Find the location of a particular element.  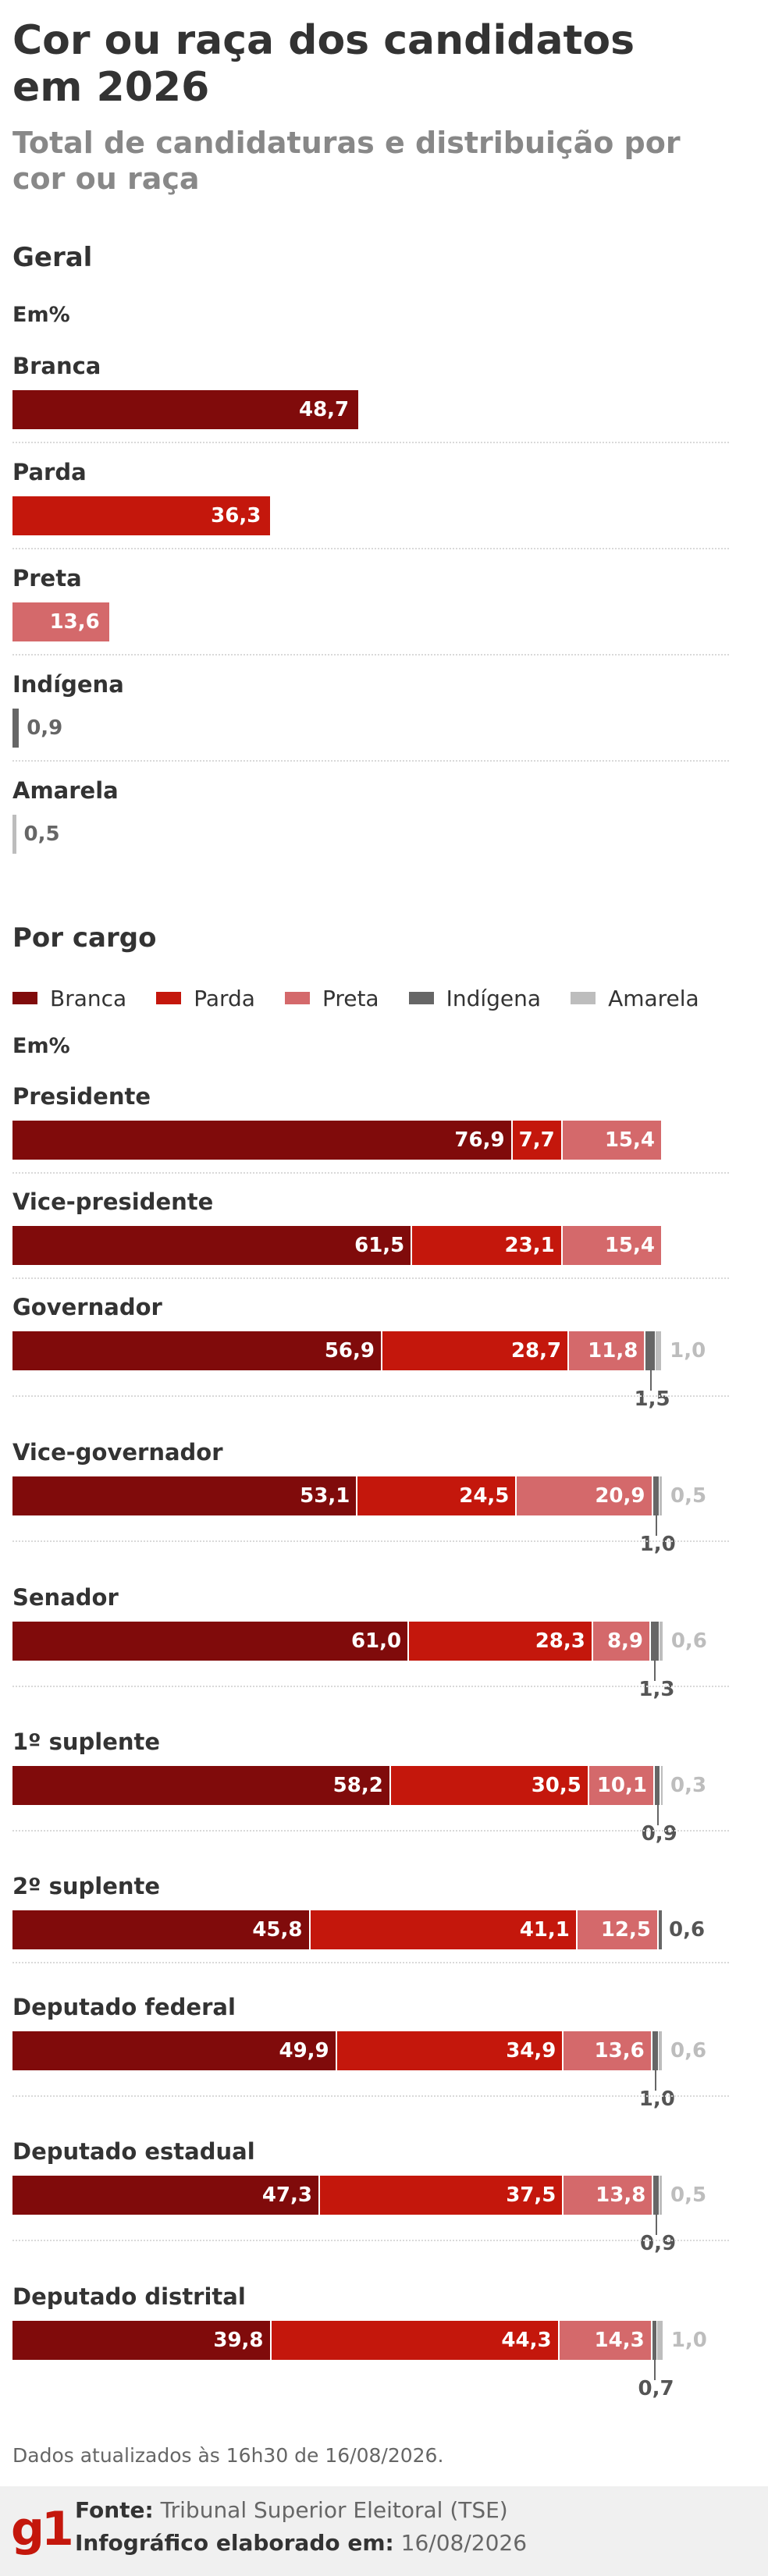

source-value: Tribunal Superior Eleitoral (TSE) is located at coordinates (334, 2510).